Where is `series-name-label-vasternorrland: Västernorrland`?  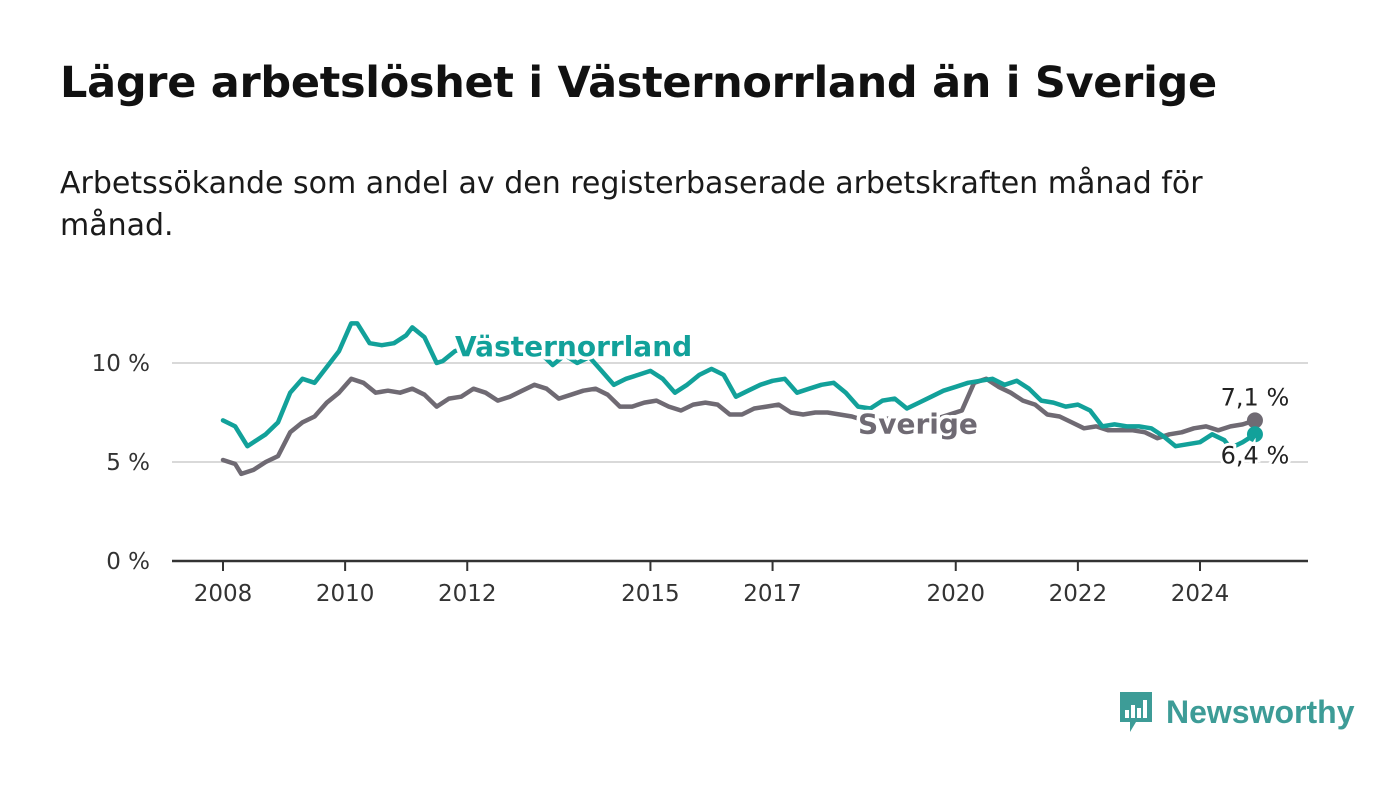
series-name-label-vasternorrland: Västernorrland is located at coordinates (573, 346).